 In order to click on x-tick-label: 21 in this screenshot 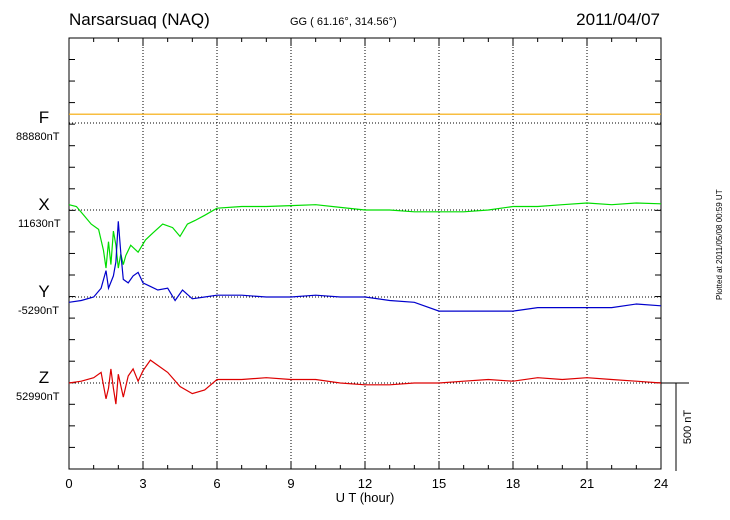, I will do `click(587, 483)`.